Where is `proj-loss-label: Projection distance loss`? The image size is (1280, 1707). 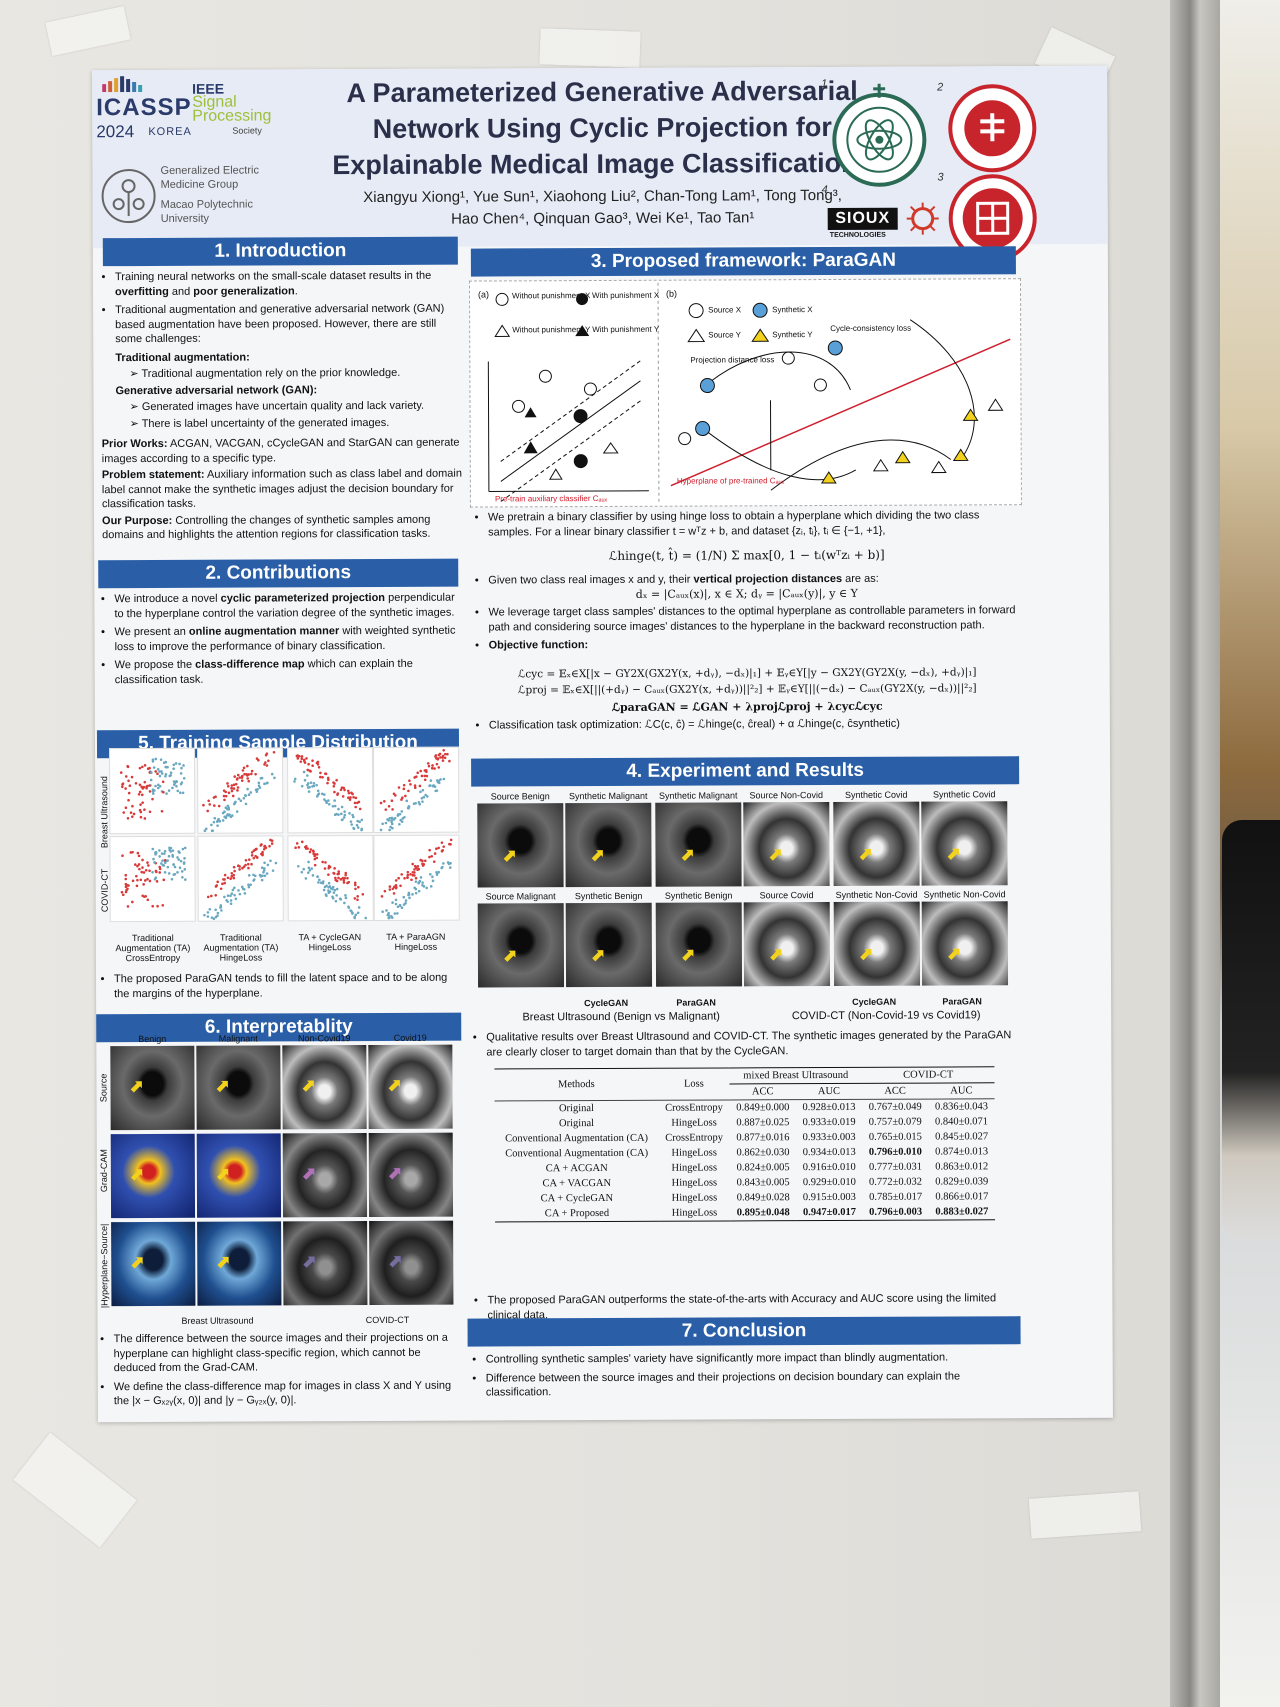
proj-loss-label: Projection distance loss is located at coordinates (732, 360).